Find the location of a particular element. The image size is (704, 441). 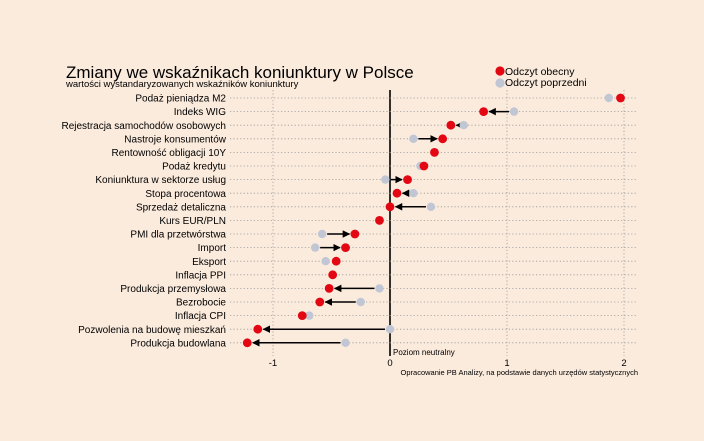

category-label: Rejestracja samochodów osobowych is located at coordinates (143, 126).